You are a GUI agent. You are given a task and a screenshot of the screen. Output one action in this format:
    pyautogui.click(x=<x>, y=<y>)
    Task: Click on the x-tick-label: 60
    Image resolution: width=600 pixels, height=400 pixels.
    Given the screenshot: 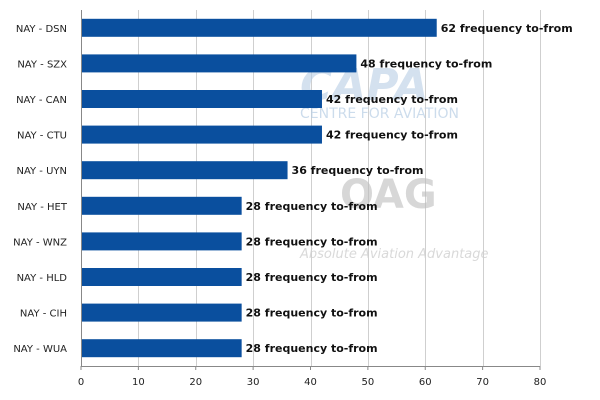 What is the action you would take?
    pyautogui.click(x=425, y=382)
    